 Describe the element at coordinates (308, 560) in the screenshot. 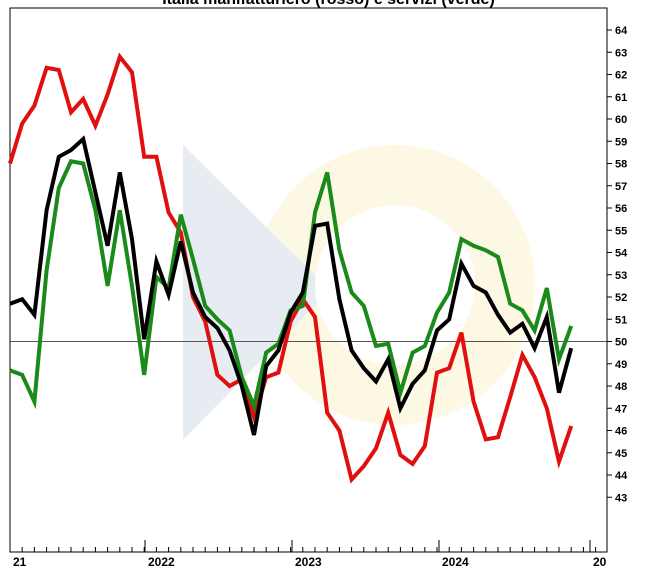

I see `x-tick-label: 2023` at that location.